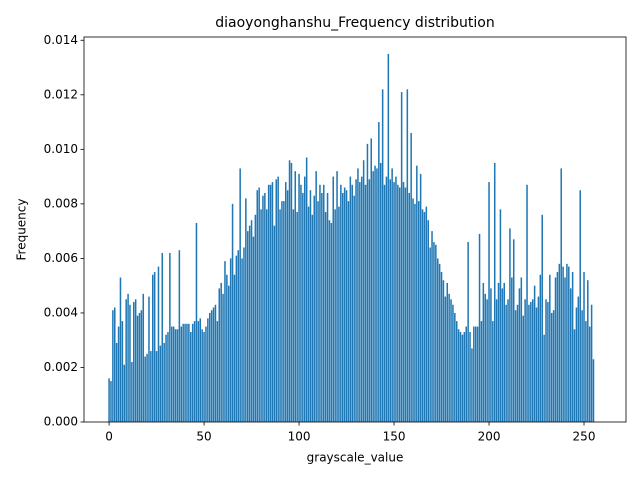 The height and width of the screenshot is (480, 640). What do you see at coordinates (394, 437) in the screenshot?
I see `x-tick-label: 150` at bounding box center [394, 437].